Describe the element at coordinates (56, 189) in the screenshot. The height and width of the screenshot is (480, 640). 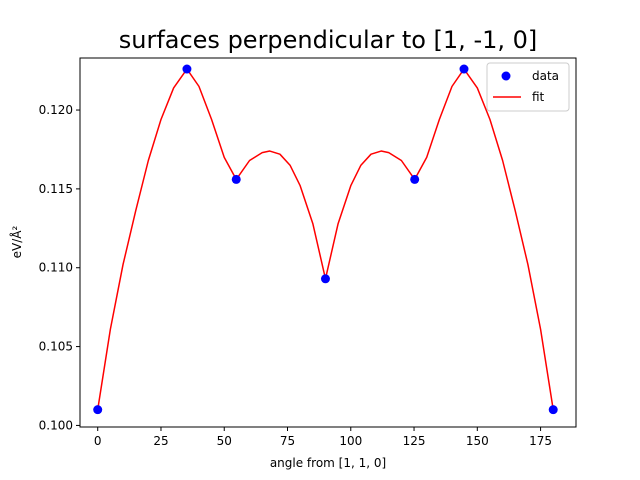
I see `y-tick-label: 0.115` at that location.